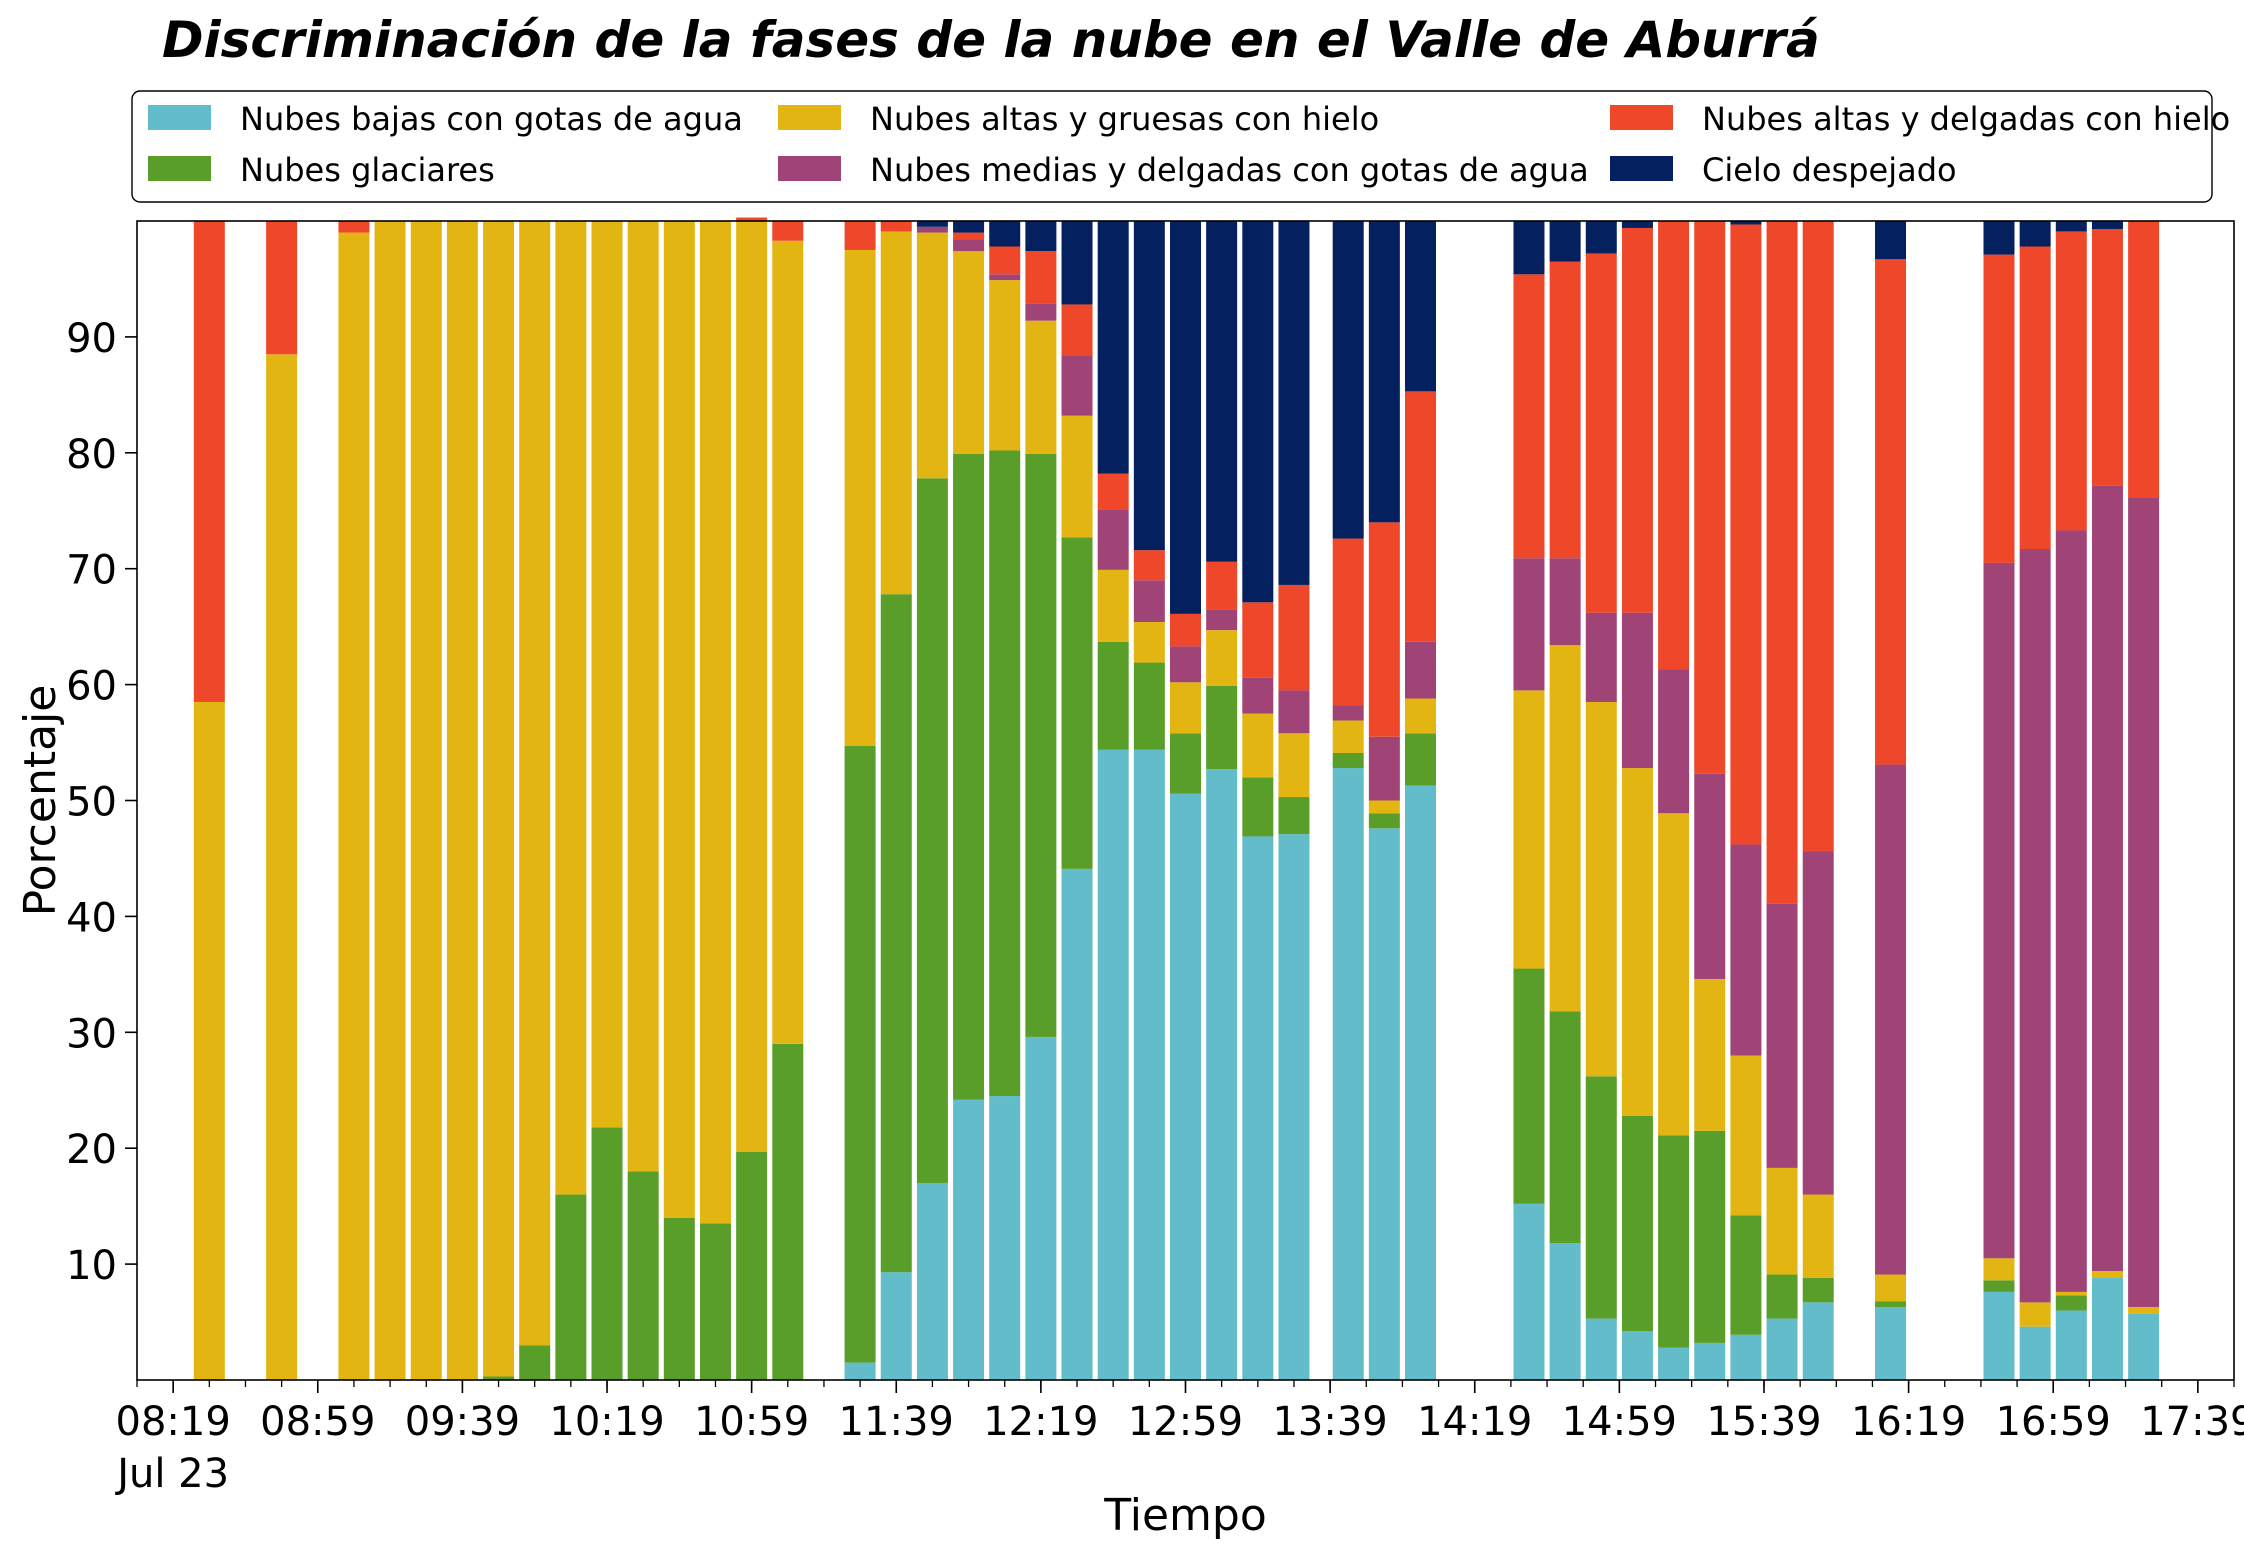 The height and width of the screenshot is (1559, 2244). I want to click on x-tick-label: 08:19, so click(173, 1422).